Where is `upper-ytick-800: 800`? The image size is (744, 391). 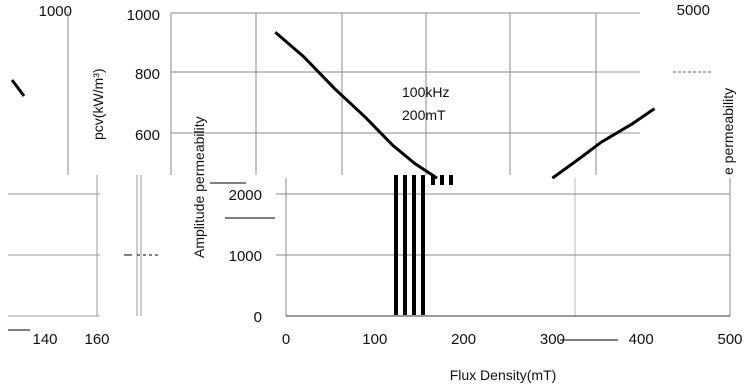 upper-ytick-800: 800 is located at coordinates (147, 74).